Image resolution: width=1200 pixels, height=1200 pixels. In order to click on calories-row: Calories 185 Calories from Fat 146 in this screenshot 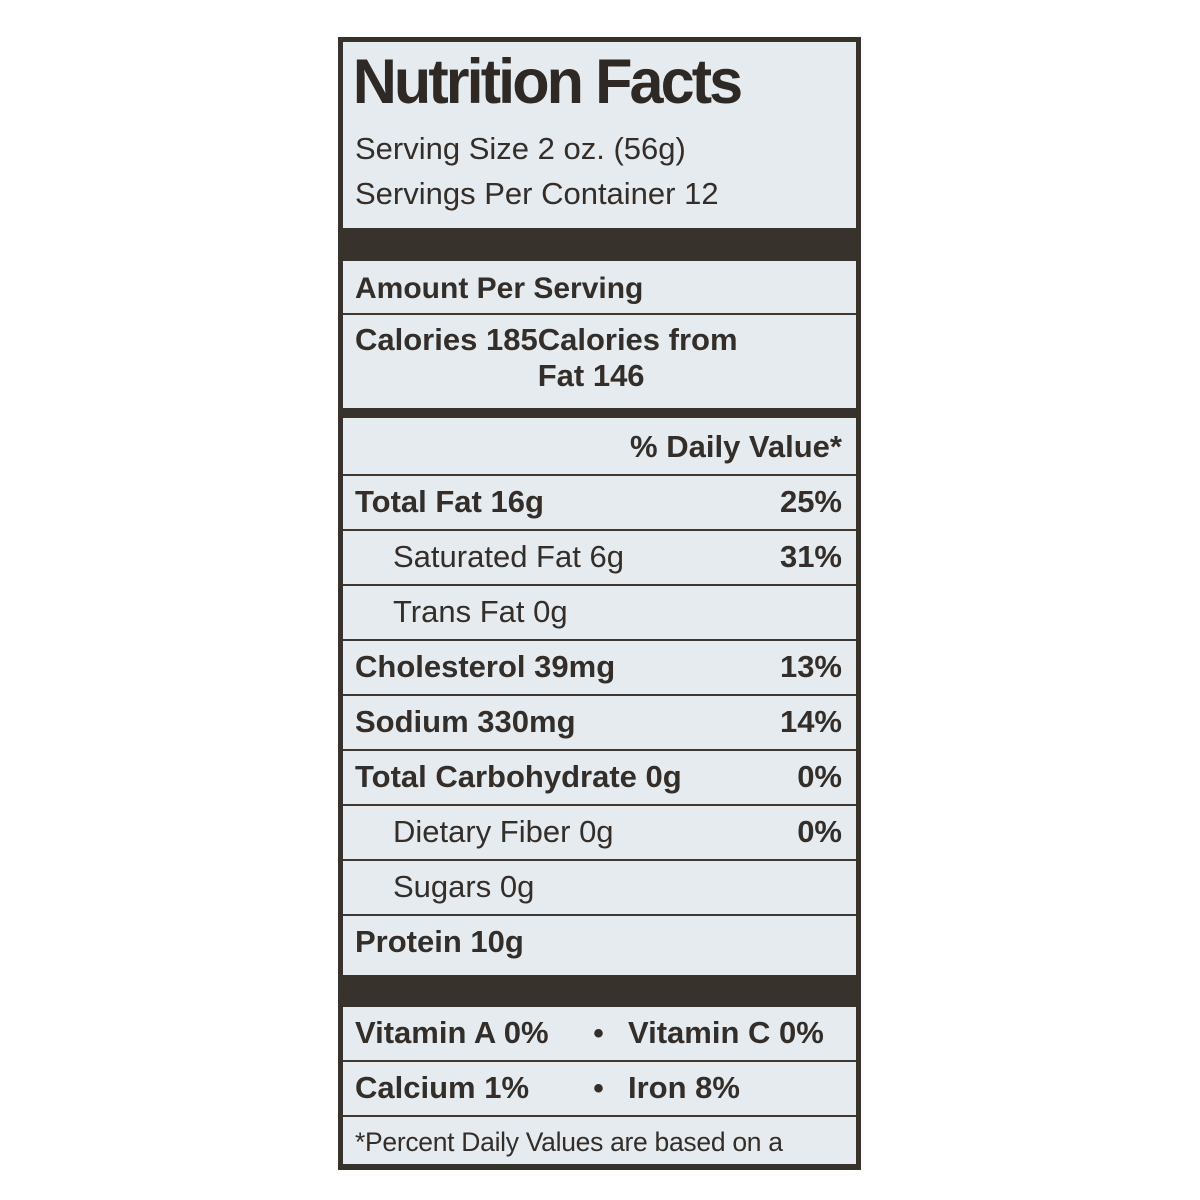, I will do `click(599, 359)`.